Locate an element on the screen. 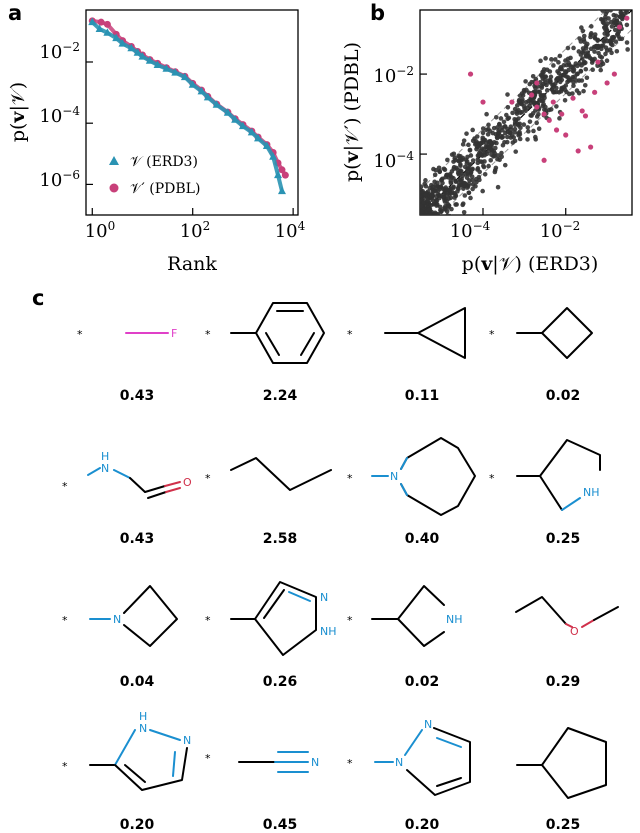  legend-pdbl: 𝒱′ (PDBL) is located at coordinates (165, 189).